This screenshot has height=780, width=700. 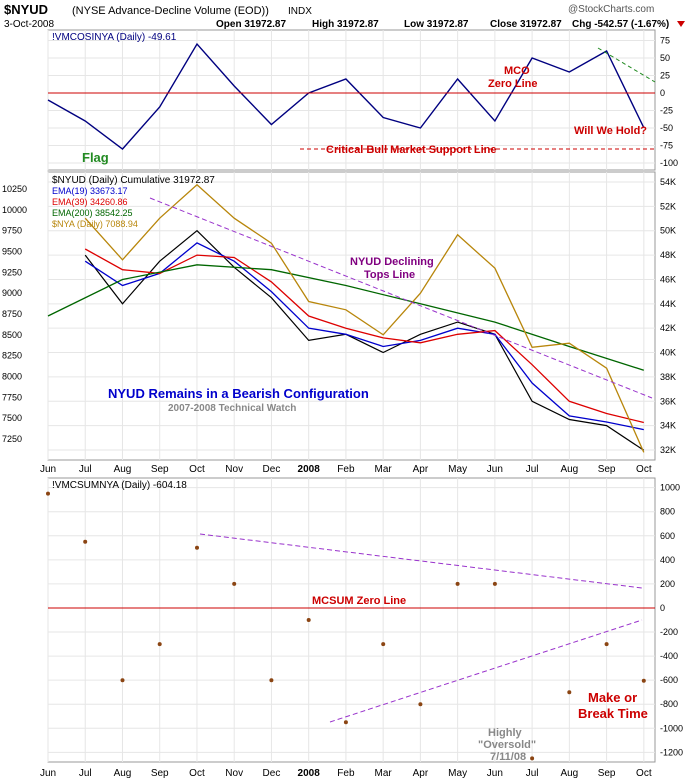 I want to click on technical-watch-label: 2007-2008 Technical Watch, so click(x=232, y=408).